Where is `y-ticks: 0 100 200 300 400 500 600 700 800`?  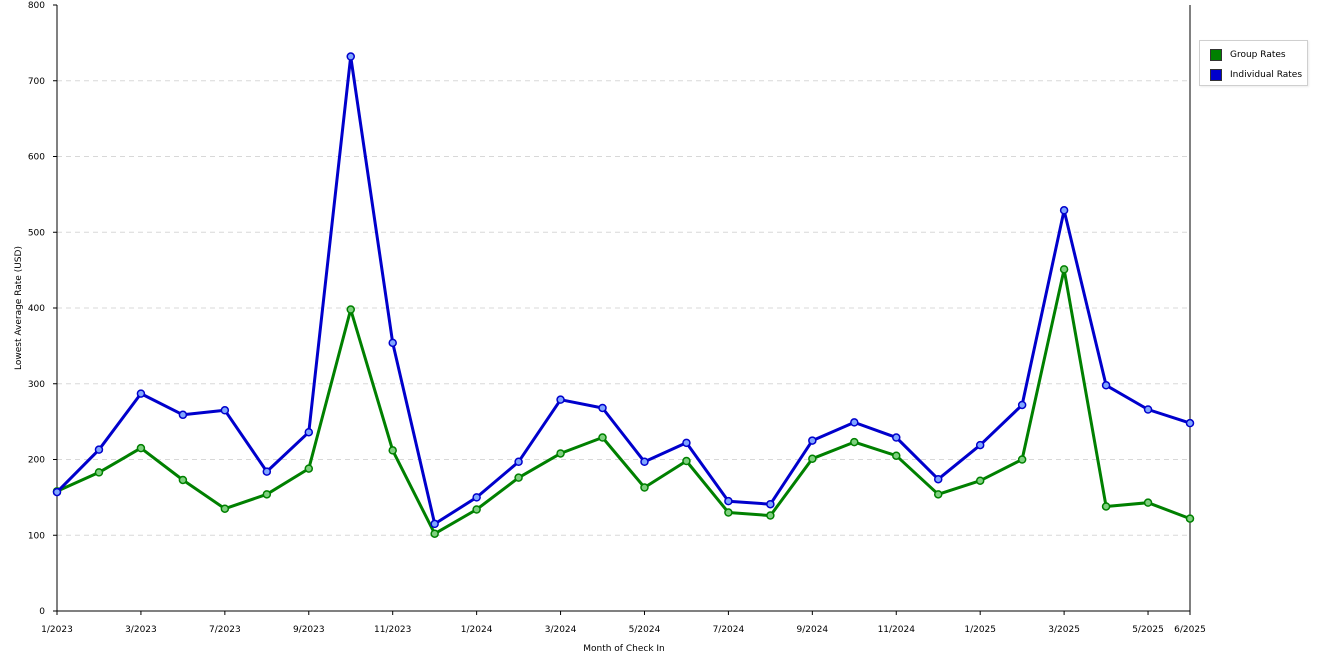
y-ticks: 0 100 200 300 400 500 600 700 800 is located at coordinates (42, 309).